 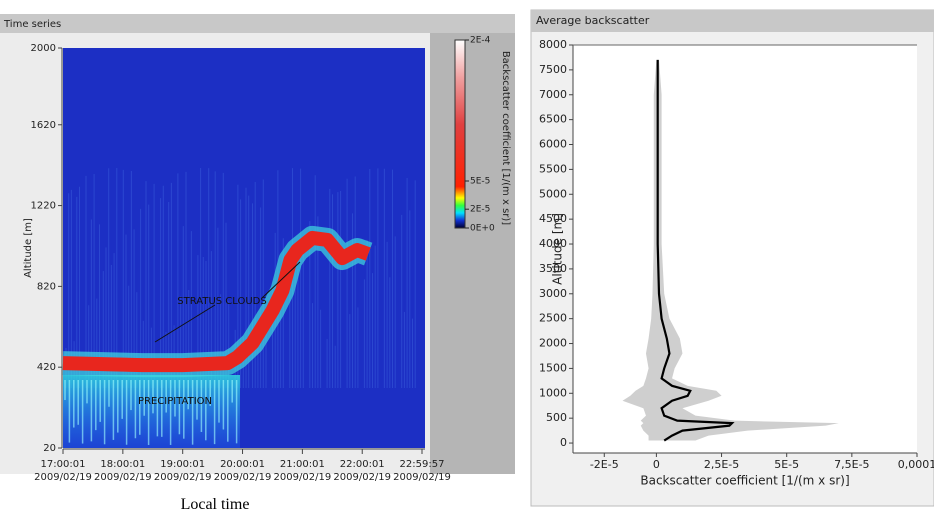 I want to click on cloud-layer, so click(x=216, y=301).